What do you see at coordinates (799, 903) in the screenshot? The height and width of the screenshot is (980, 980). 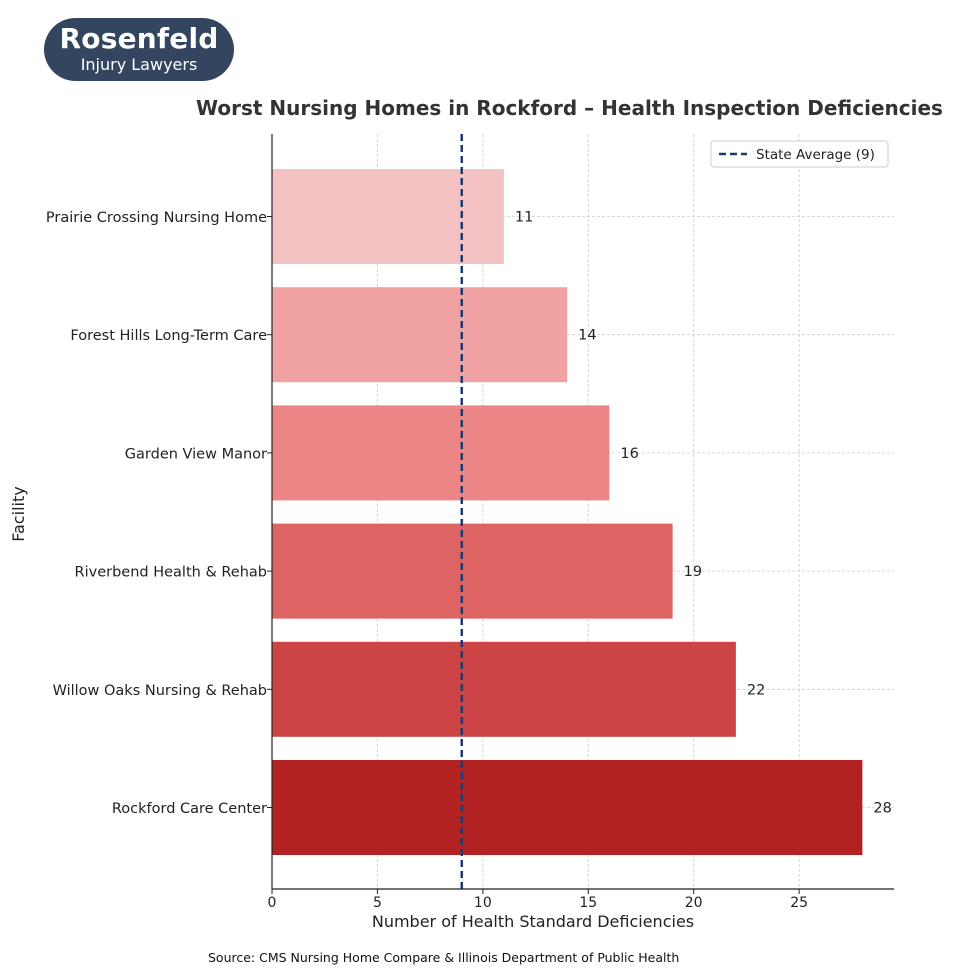 I see `x-tick-label: 25` at bounding box center [799, 903].